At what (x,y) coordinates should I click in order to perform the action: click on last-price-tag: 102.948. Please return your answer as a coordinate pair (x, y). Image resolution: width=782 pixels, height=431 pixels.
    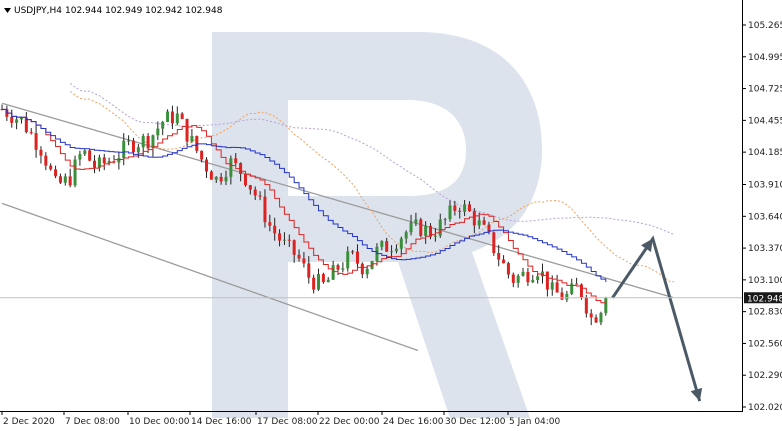
    Looking at the image, I should click on (391, 298).